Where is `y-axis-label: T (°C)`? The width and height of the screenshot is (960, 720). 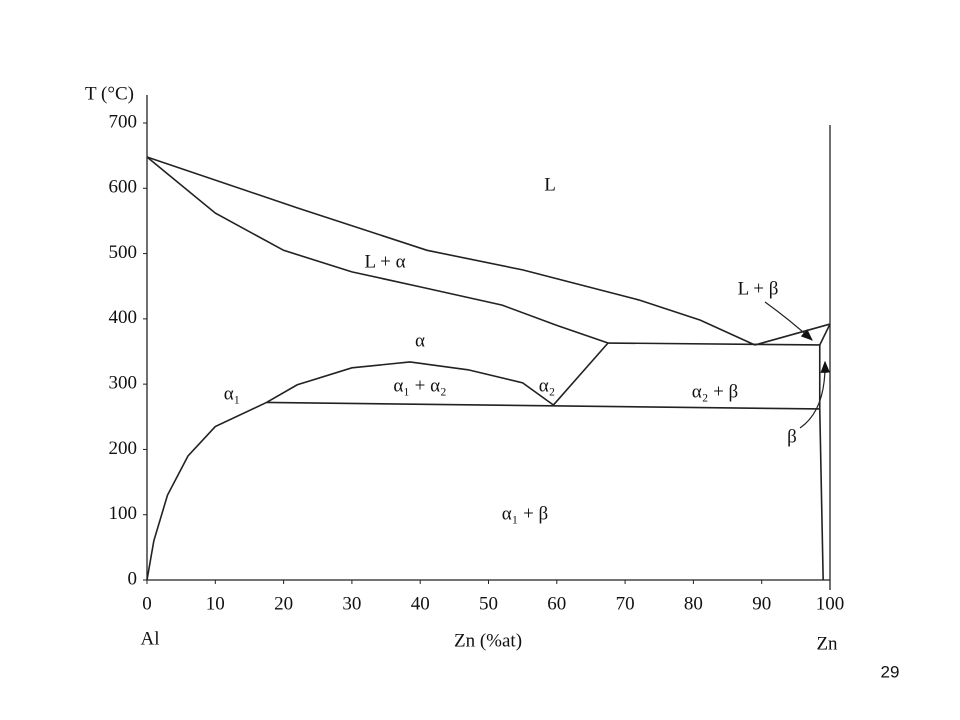
y-axis-label: T (°C) is located at coordinates (109, 93).